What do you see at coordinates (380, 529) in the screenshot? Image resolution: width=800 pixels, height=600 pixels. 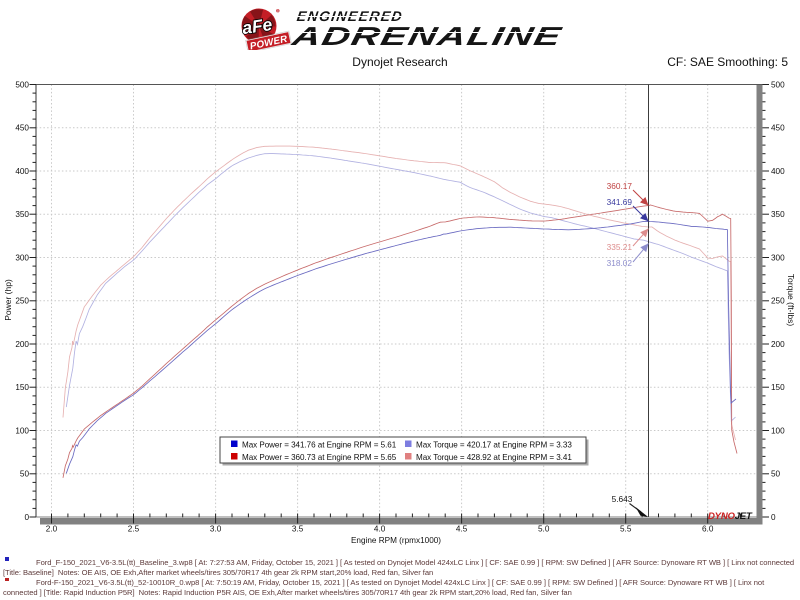 I see `svg-text: 4.0` at bounding box center [380, 529].